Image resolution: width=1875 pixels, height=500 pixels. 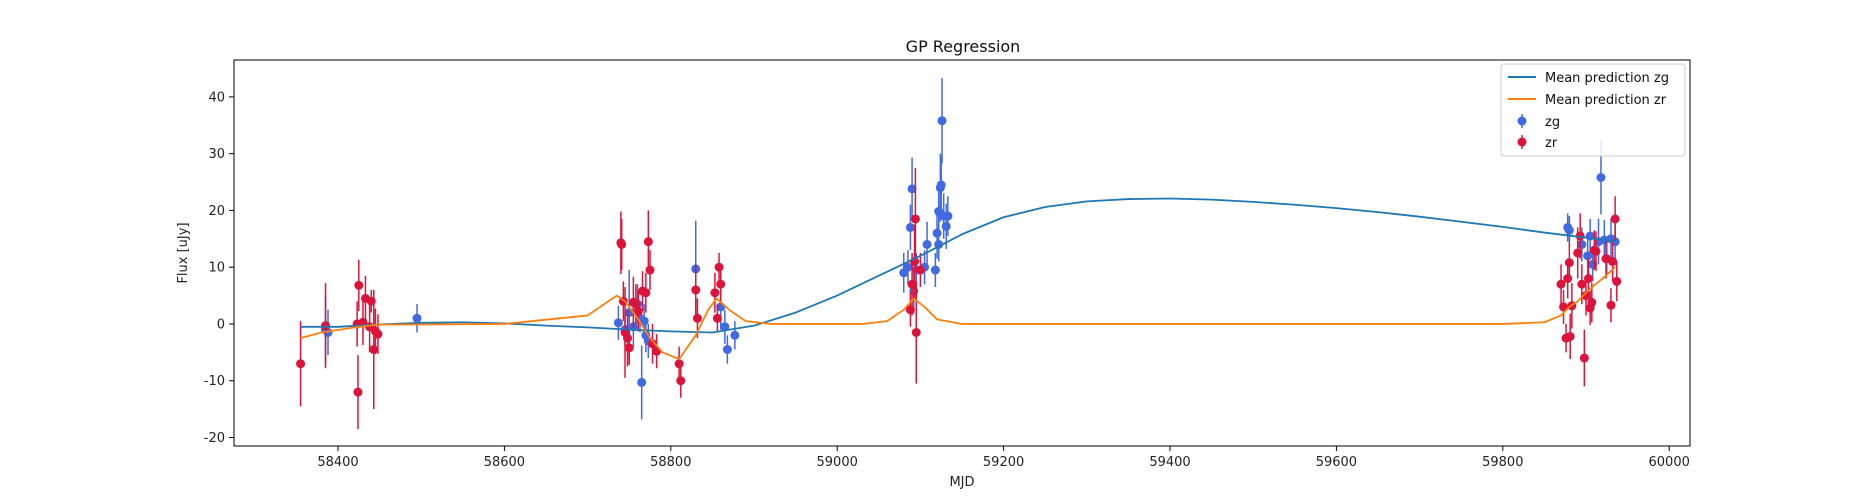 I want to click on x-tick-label: 59400, so click(x=1169, y=462).